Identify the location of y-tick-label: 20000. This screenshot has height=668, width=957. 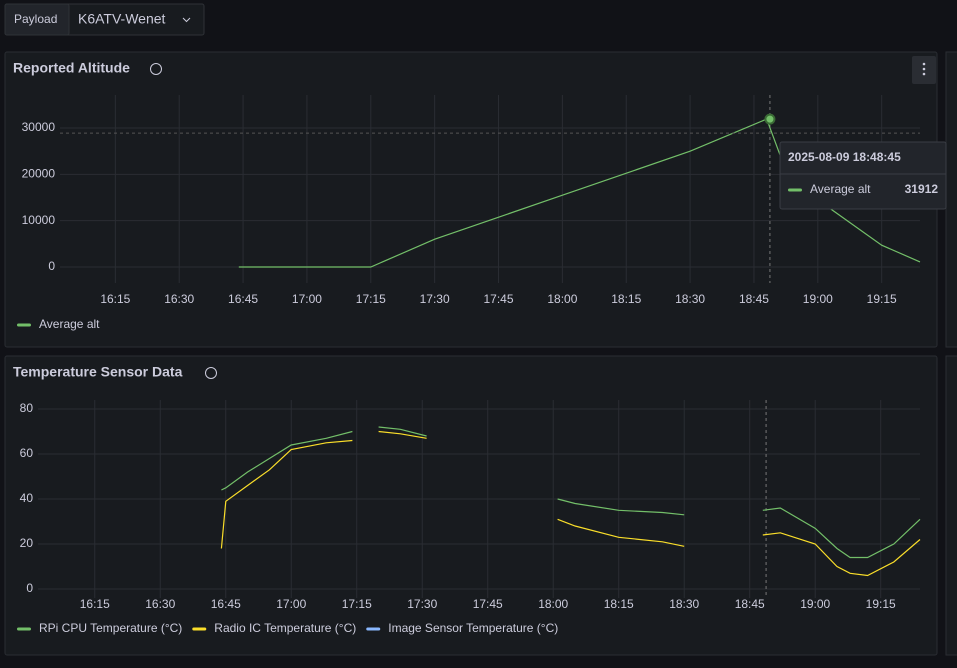
(39, 174).